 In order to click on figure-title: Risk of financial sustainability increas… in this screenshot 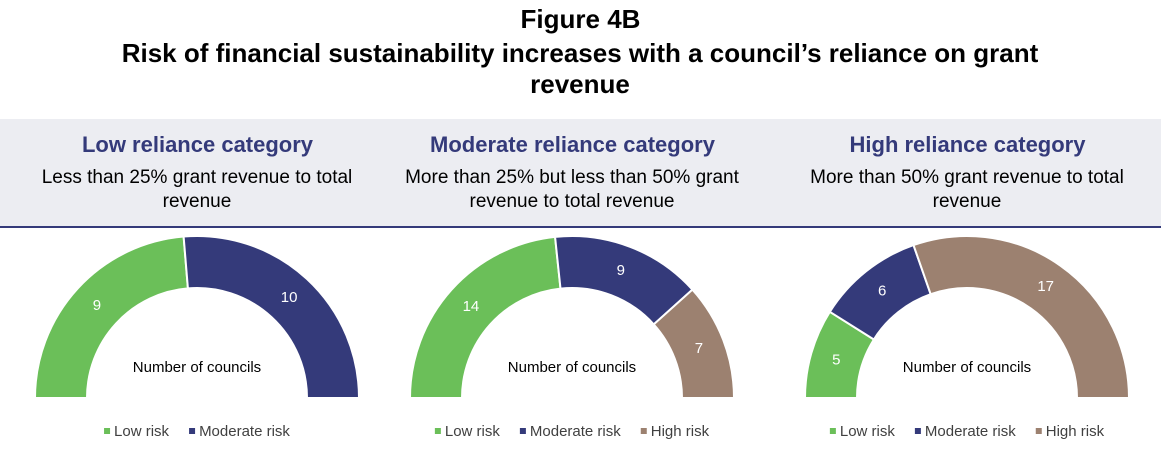, I will do `click(580, 68)`.